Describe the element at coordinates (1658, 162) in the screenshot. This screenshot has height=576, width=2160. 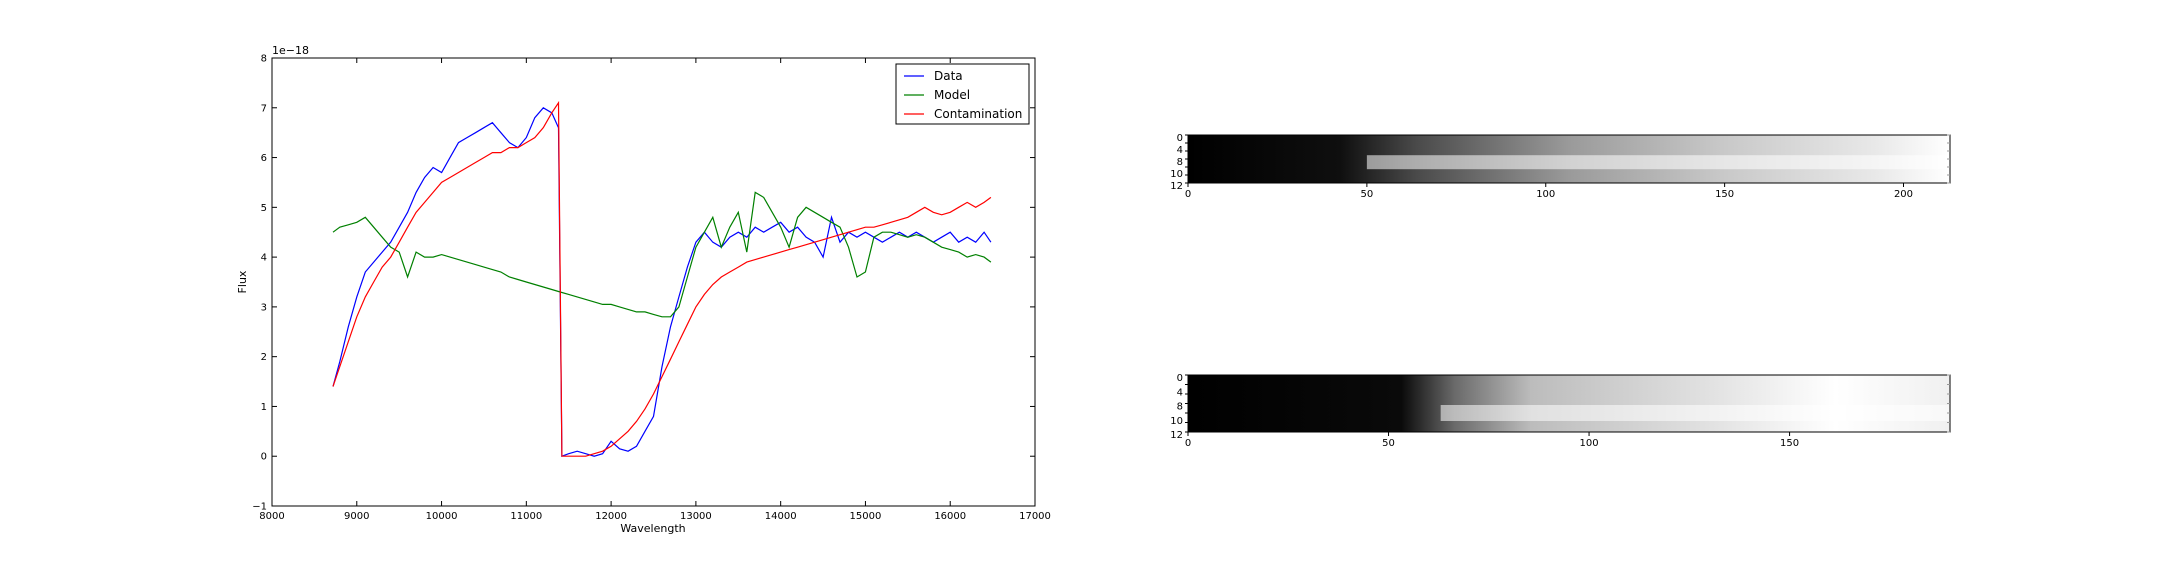
I see `image-top-trace` at that location.